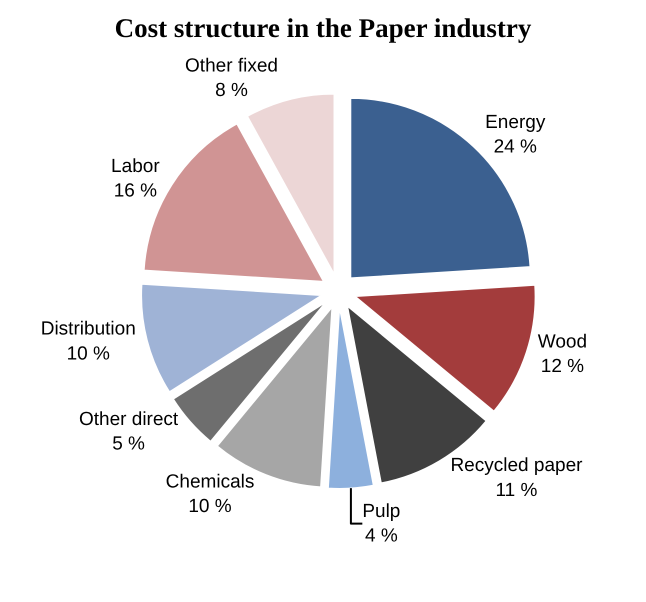  Describe the element at coordinates (515, 123) in the screenshot. I see `slice-label: Energy` at that location.